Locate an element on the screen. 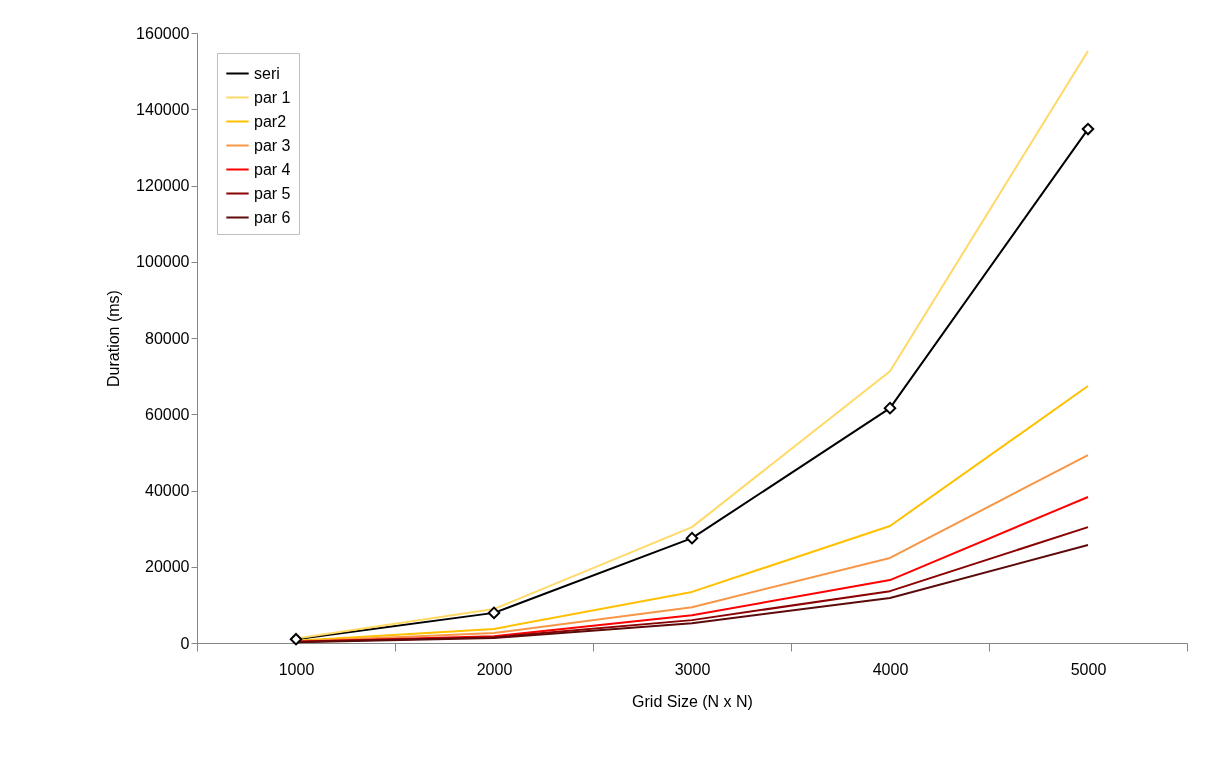 The image size is (1218, 778). y-tick-label: 120000 is located at coordinates (163, 185).